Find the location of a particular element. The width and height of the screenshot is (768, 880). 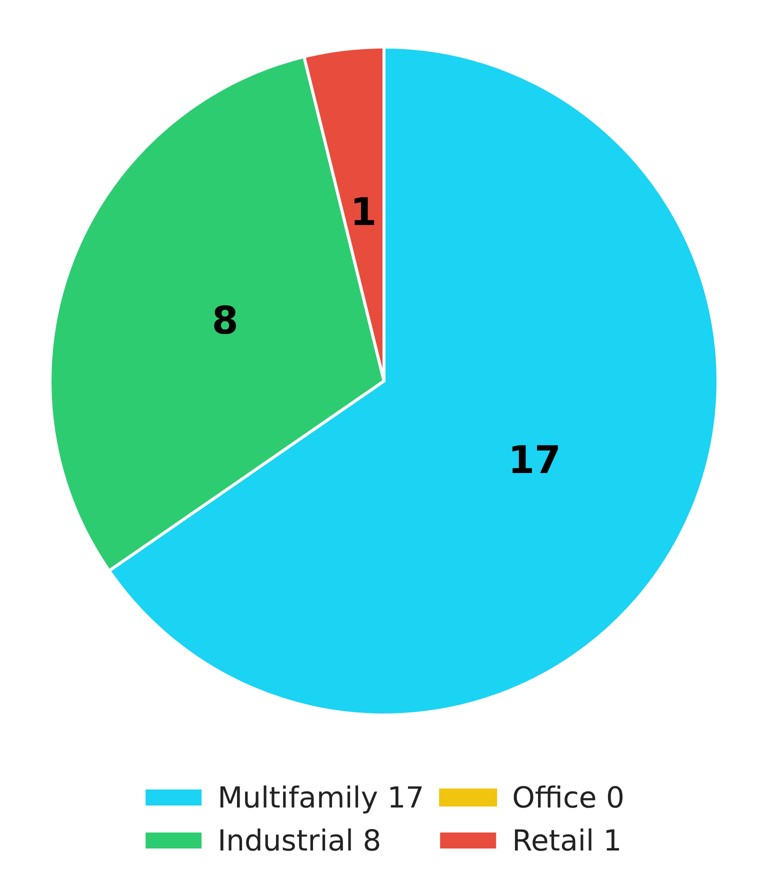

data-label: 17 is located at coordinates (534, 460).